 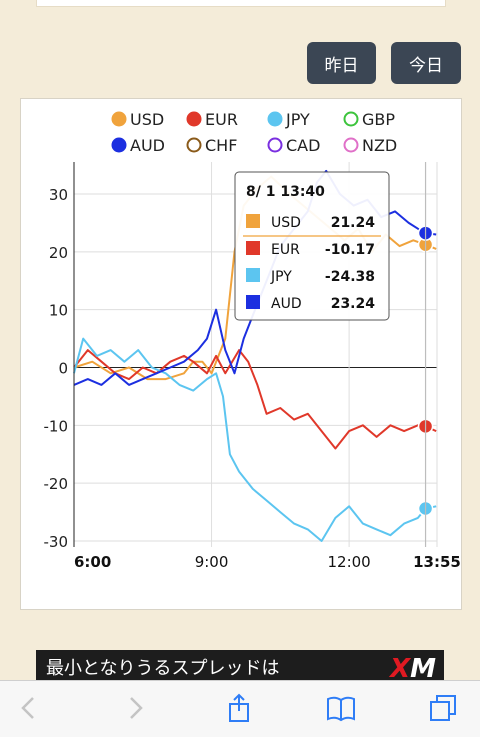 I want to click on y-tick-label: 0, so click(x=63, y=369).